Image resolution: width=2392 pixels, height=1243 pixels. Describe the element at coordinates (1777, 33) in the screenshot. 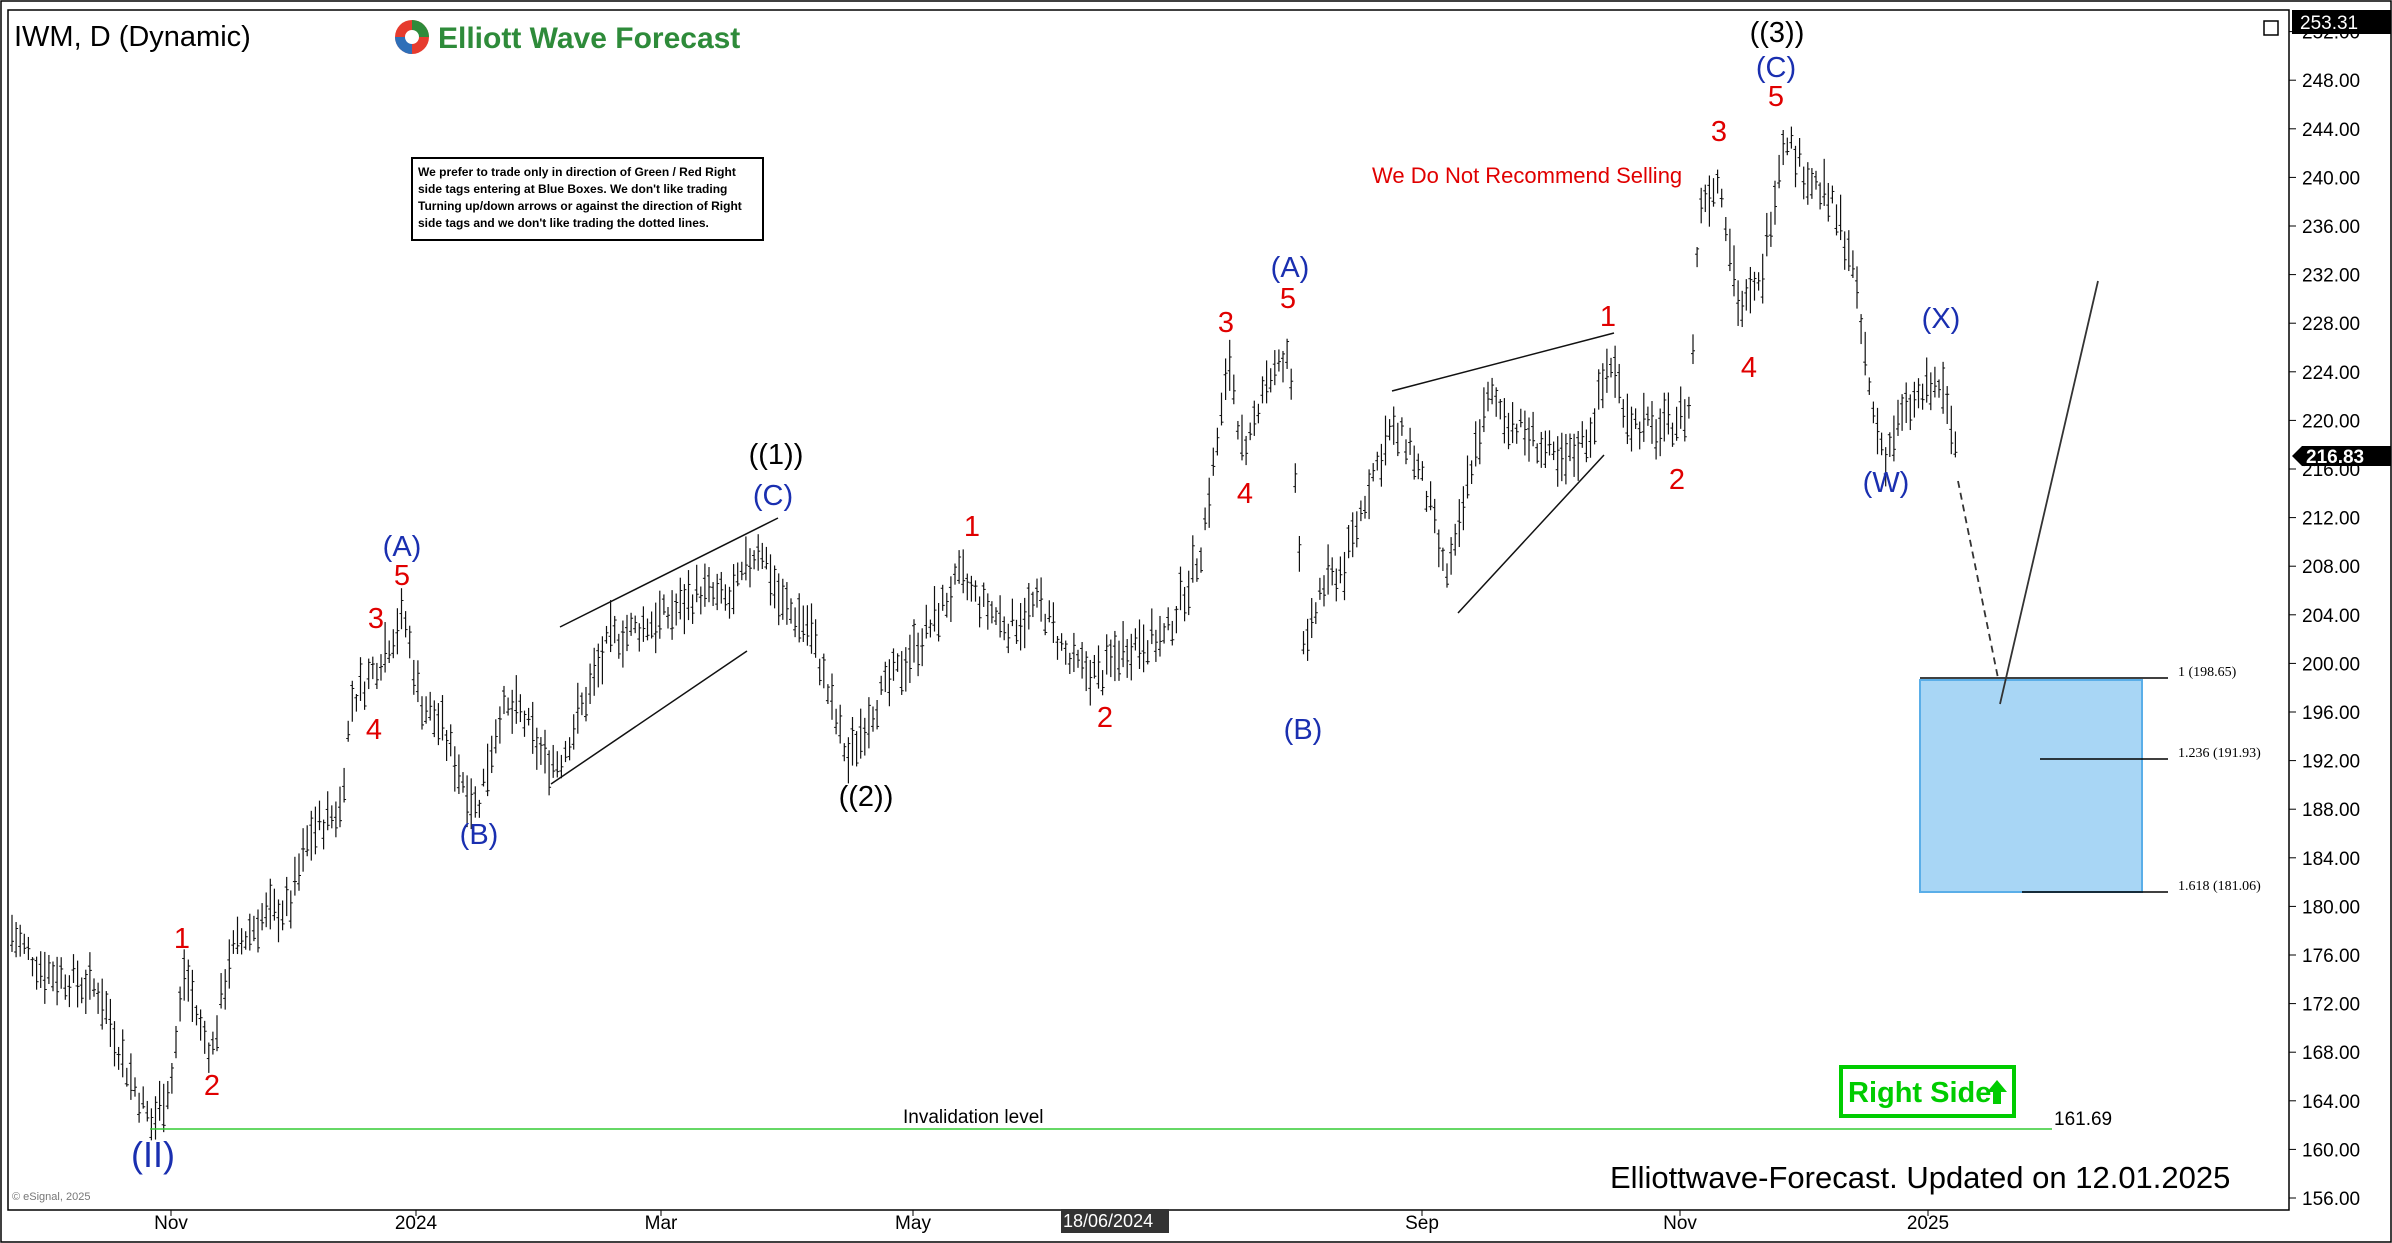

I see `wave-label: ((3))` at that location.